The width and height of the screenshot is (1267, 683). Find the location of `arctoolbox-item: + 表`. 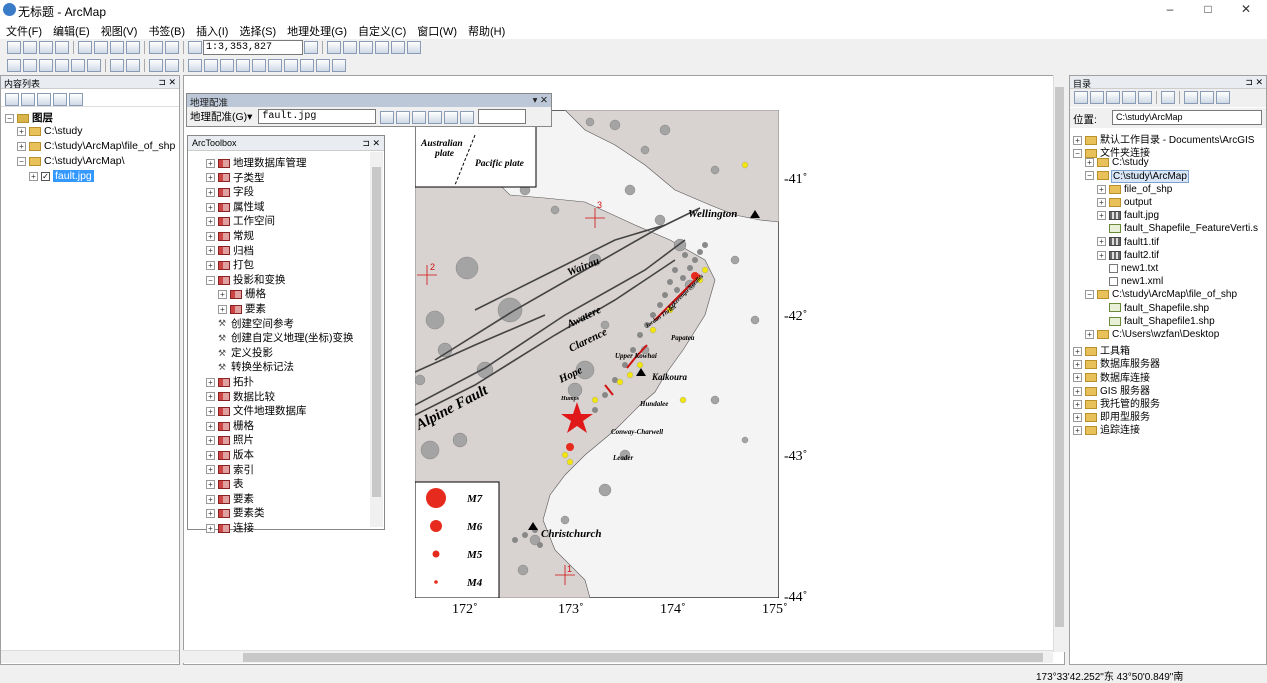

arctoolbox-item: + 表 is located at coordinates (225, 483).